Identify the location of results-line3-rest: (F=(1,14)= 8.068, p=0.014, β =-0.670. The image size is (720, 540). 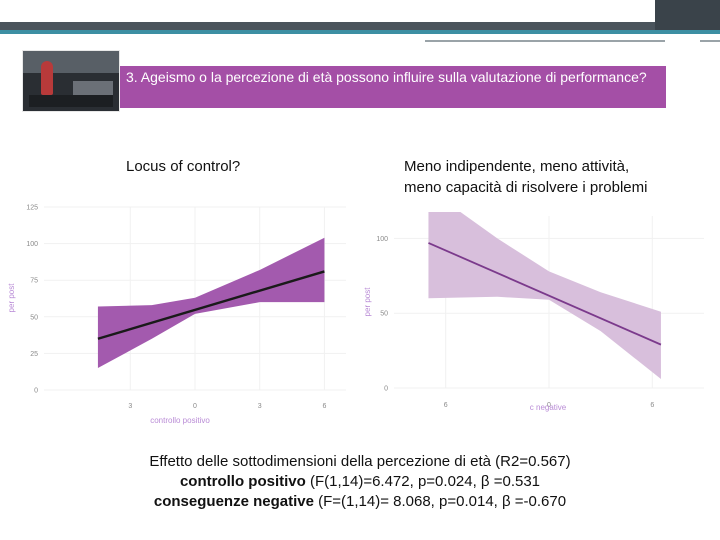
(440, 501).